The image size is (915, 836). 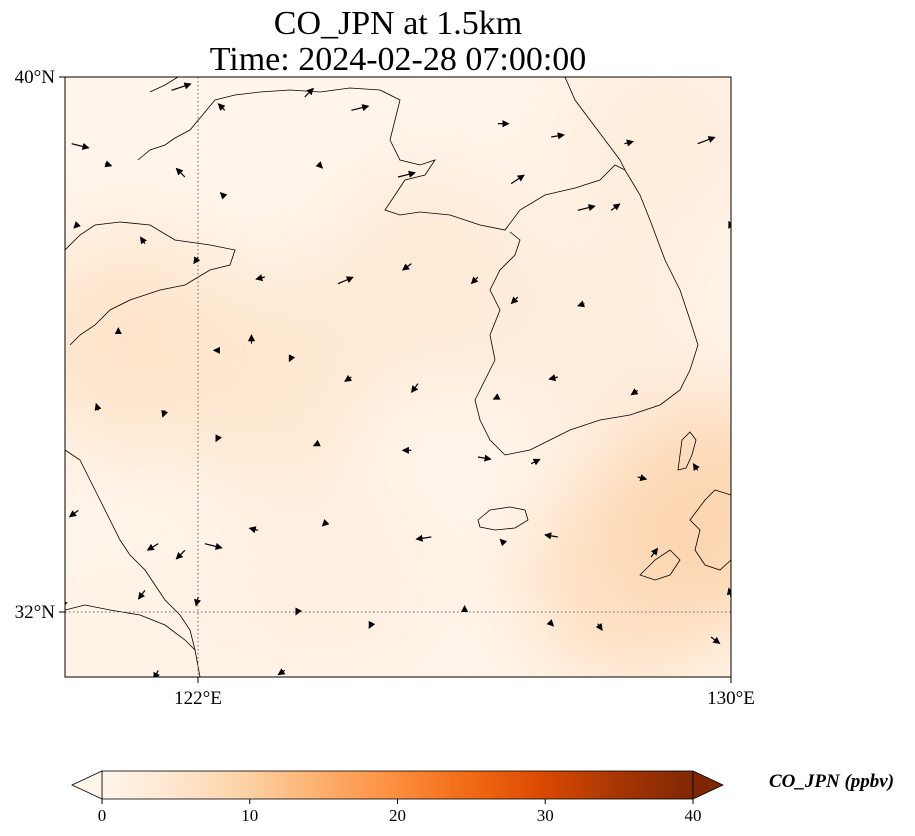 What do you see at coordinates (198, 698) in the screenshot?
I see `xtick-label-122: 122°E` at bounding box center [198, 698].